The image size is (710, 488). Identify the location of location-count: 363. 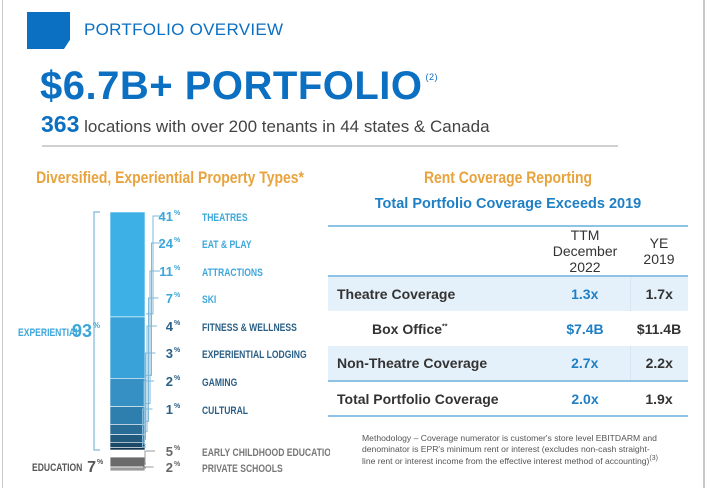
(60, 124).